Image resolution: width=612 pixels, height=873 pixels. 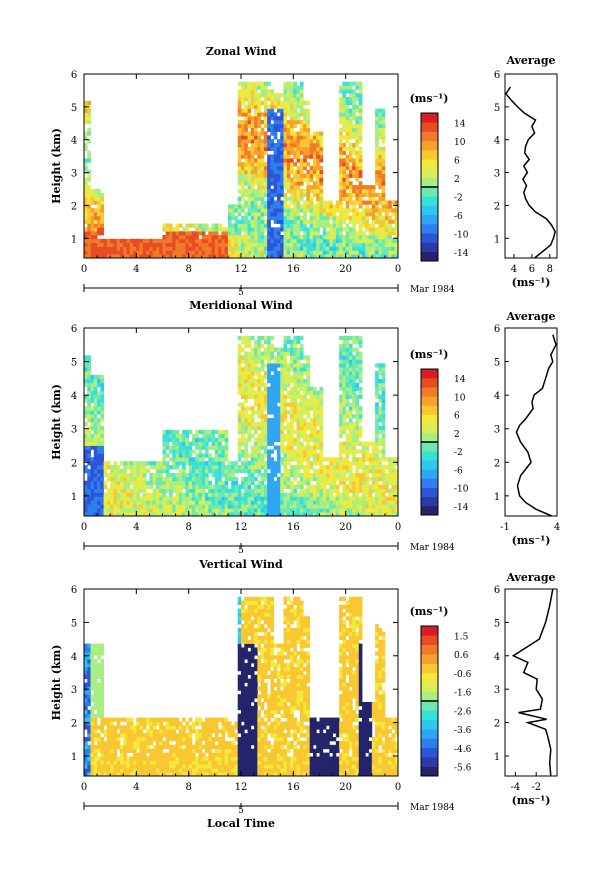 What do you see at coordinates (536, 425) in the screenshot?
I see `average-profile-line` at bounding box center [536, 425].